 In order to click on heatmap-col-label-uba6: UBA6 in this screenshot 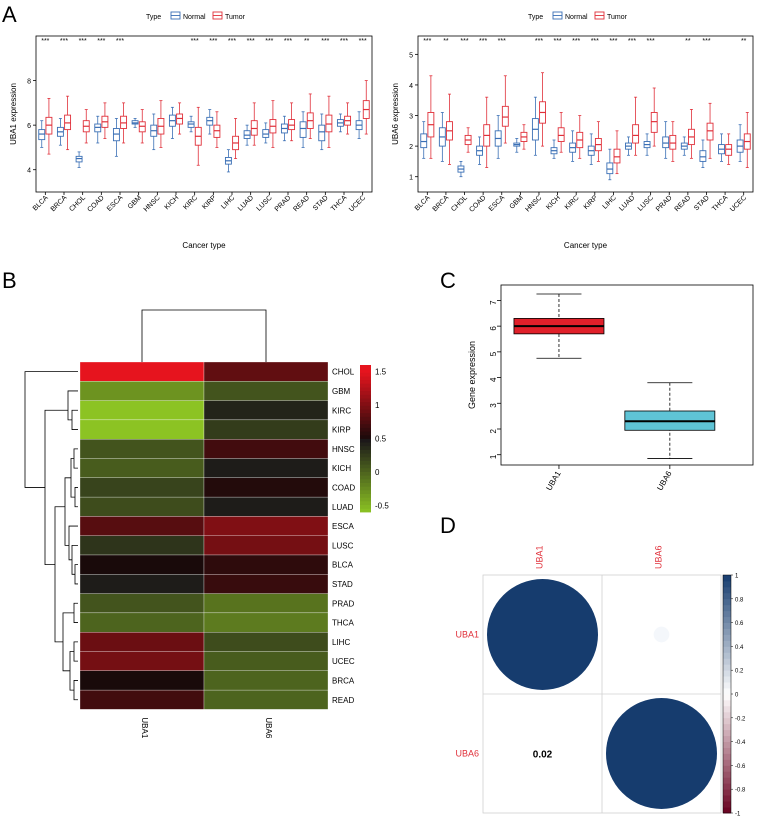, I will do `click(268, 727)`.